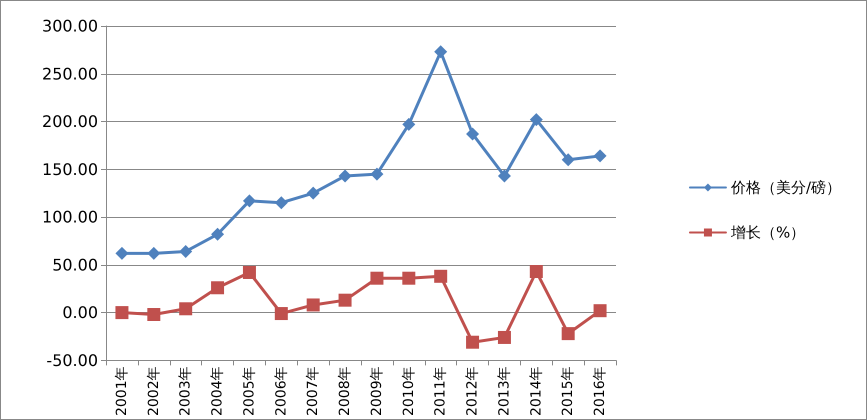 Image resolution: width=867 pixels, height=420 pixels. I want to click on x-tick-label: 2007年, so click(313, 391).